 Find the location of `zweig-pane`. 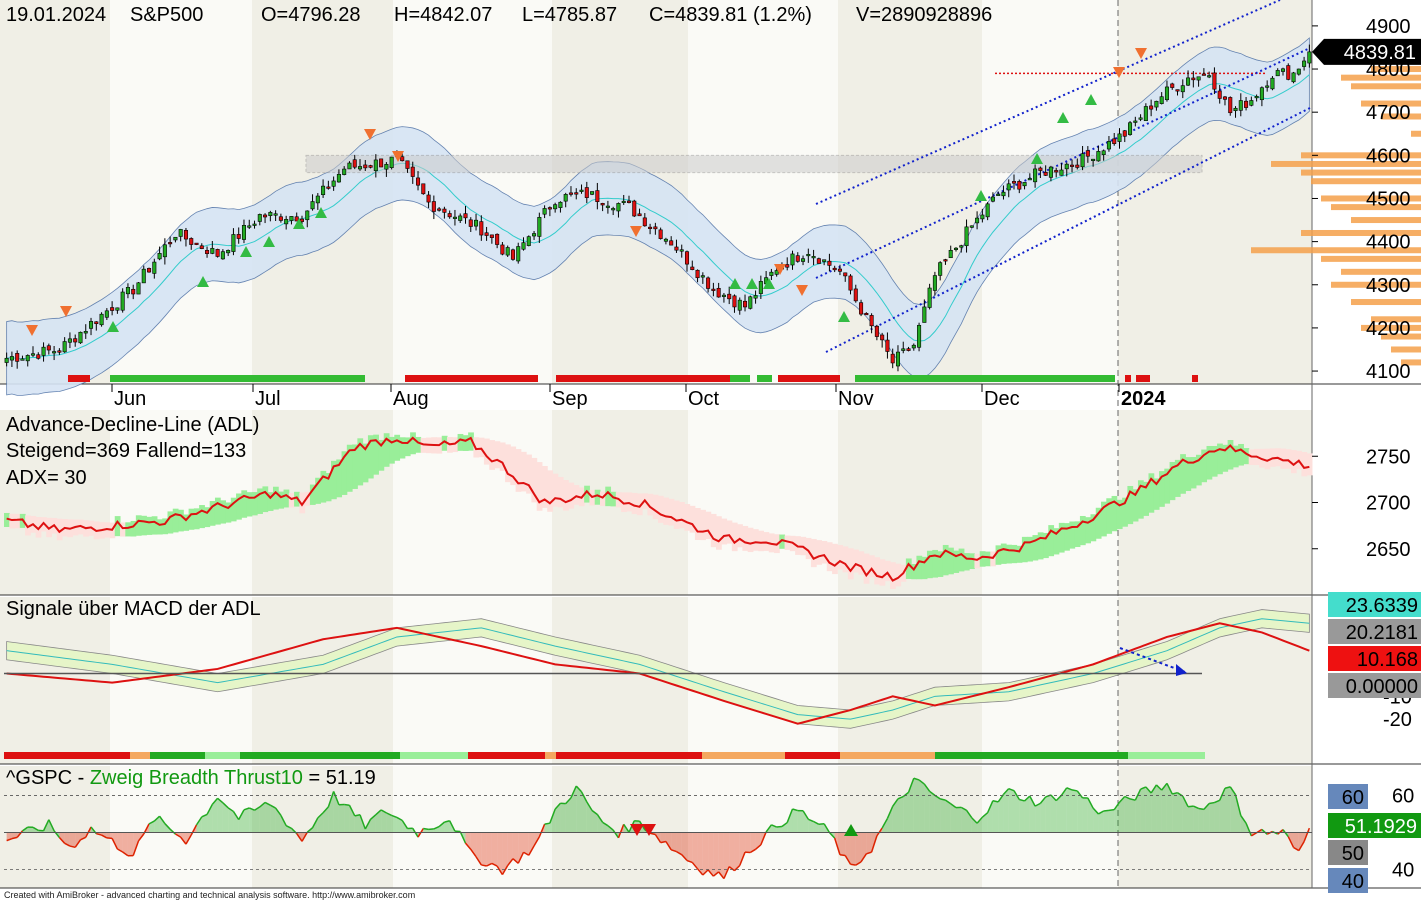

zweig-pane is located at coordinates (658, 828).